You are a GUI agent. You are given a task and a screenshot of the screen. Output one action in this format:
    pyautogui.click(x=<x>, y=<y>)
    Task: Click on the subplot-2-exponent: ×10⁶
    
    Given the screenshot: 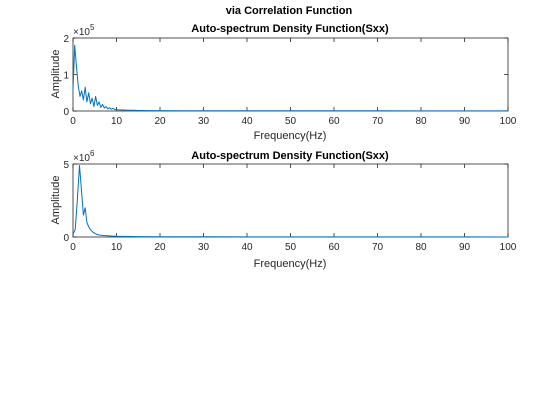 What is the action you would take?
    pyautogui.click(x=84, y=156)
    